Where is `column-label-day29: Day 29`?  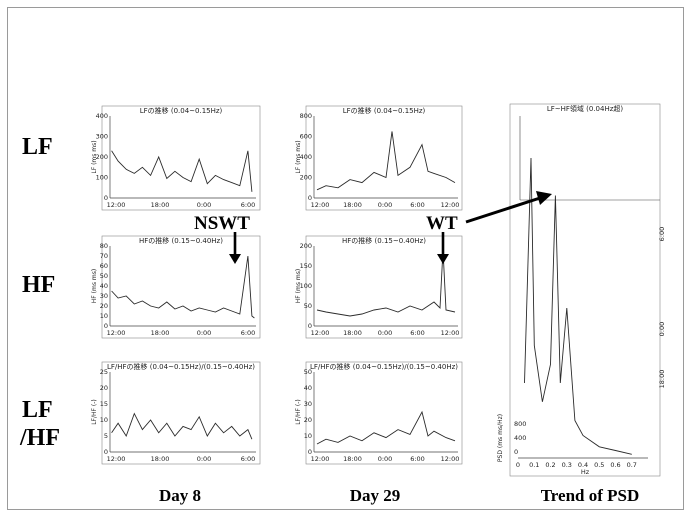 column-label-day29: Day 29 is located at coordinates (375, 495).